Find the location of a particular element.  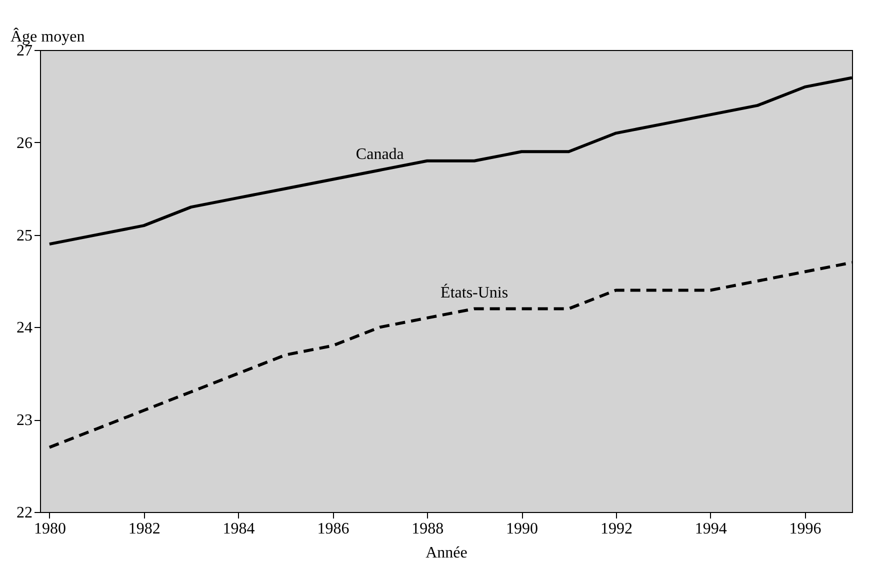

x-tick-label: 1988 is located at coordinates (428, 529).